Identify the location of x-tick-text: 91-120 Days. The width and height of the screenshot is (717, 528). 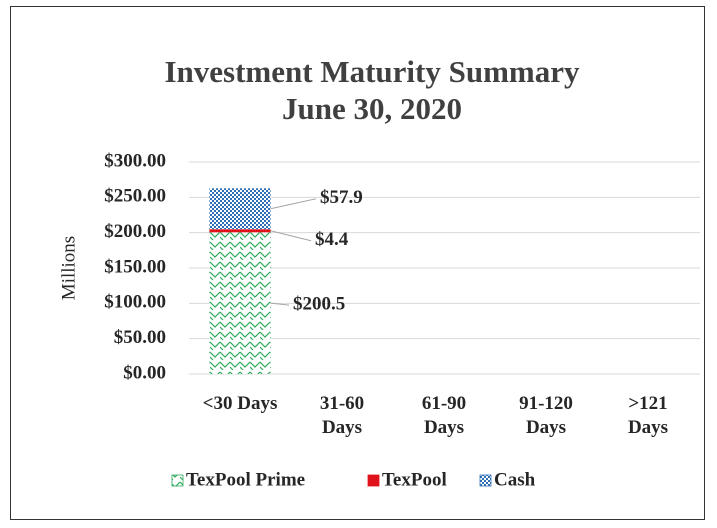
(546, 415).